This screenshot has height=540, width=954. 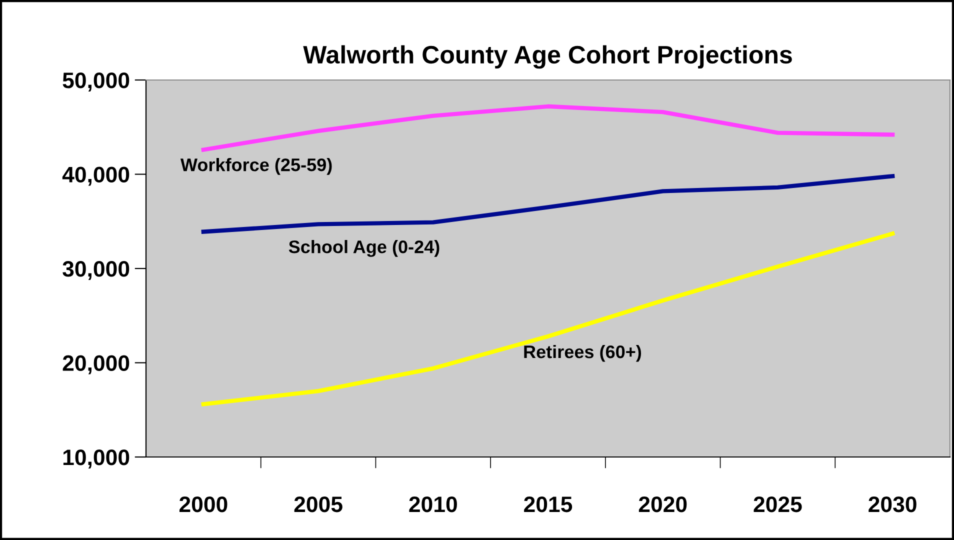 I want to click on x-tick-label: 2010, so click(x=433, y=504).